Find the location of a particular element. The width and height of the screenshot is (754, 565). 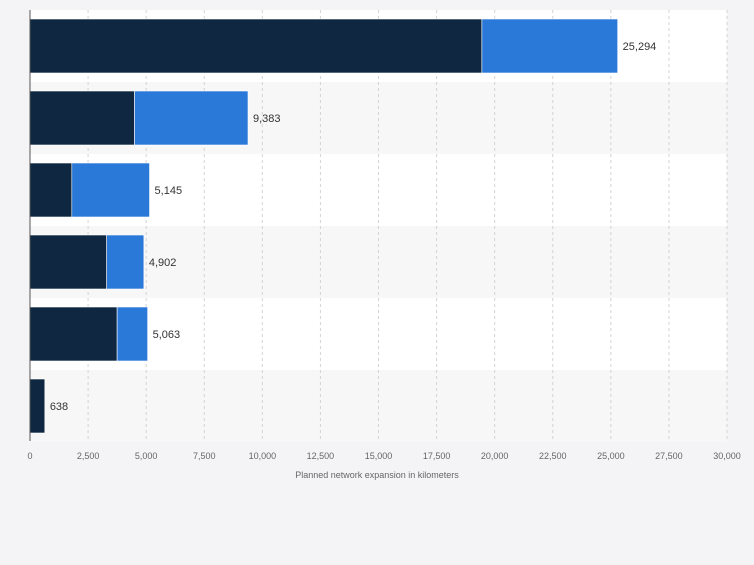

bar-total-label: 5,145 is located at coordinates (169, 191).